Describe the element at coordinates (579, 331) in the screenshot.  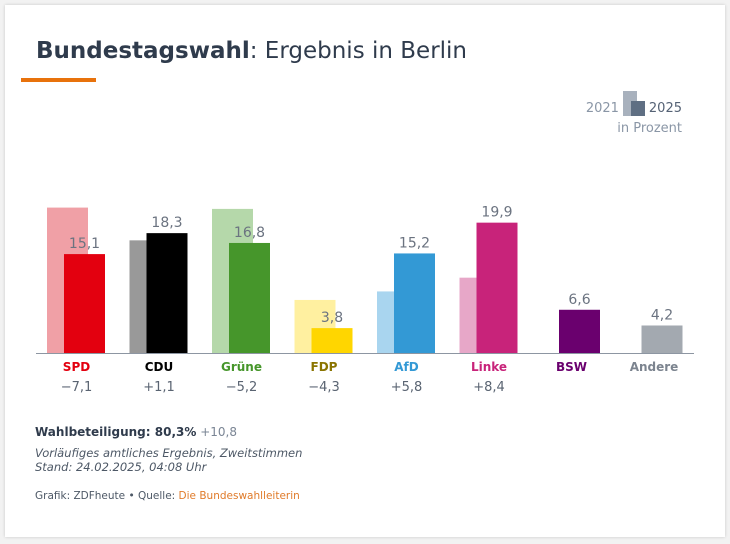
I see `bar-2025-bsw` at that location.